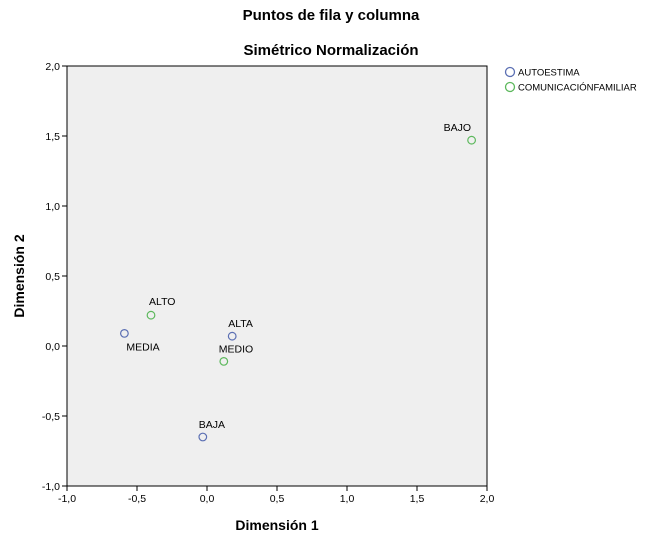 The width and height of the screenshot is (661, 537). What do you see at coordinates (417, 499) in the screenshot?
I see `x-tick-label: 1,5` at bounding box center [417, 499].